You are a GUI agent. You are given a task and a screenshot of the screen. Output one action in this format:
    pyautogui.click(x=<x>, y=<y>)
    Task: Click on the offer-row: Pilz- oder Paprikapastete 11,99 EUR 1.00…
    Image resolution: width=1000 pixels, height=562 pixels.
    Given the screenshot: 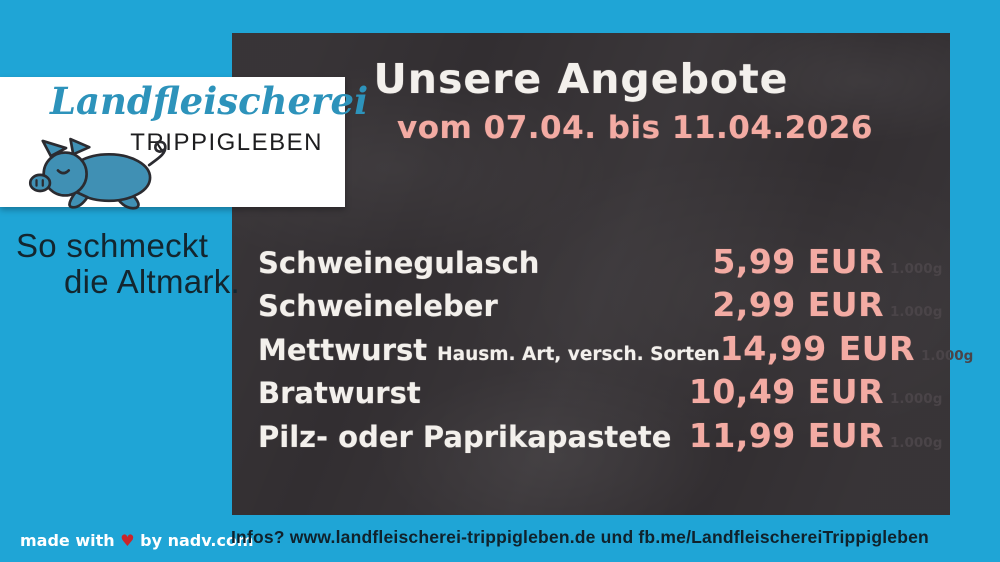 What is the action you would take?
    pyautogui.click(x=600, y=437)
    